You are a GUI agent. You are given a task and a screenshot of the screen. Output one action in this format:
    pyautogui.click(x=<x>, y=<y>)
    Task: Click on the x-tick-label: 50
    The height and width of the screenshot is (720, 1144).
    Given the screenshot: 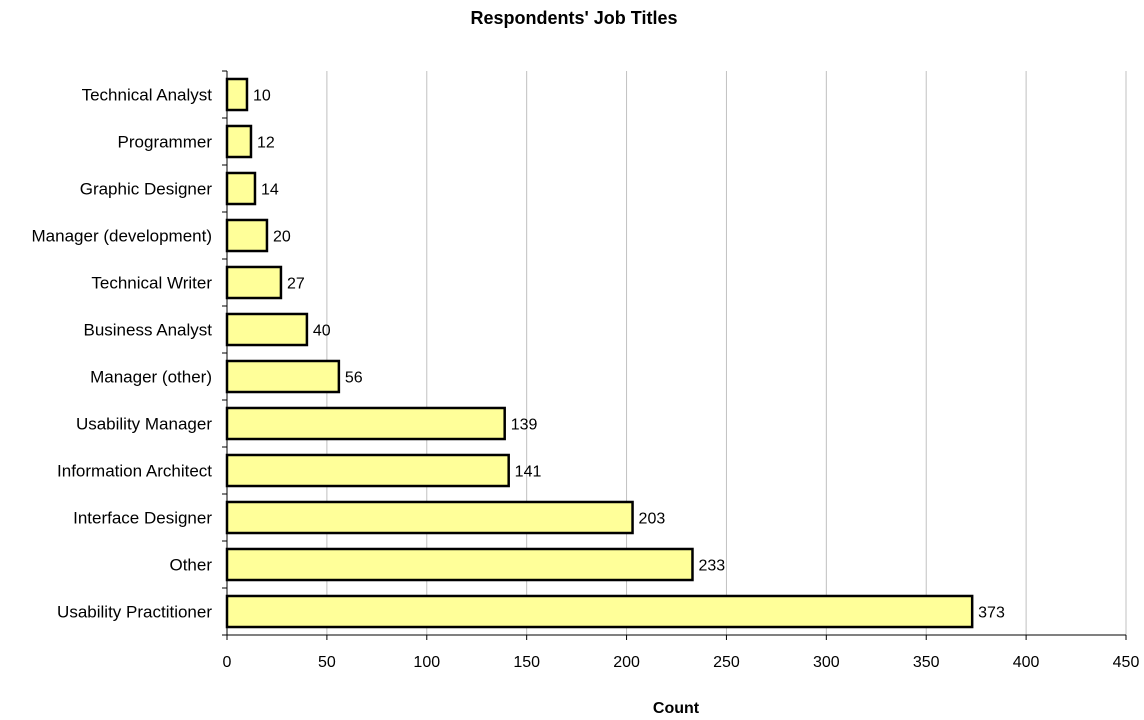 What is the action you would take?
    pyautogui.click(x=327, y=662)
    